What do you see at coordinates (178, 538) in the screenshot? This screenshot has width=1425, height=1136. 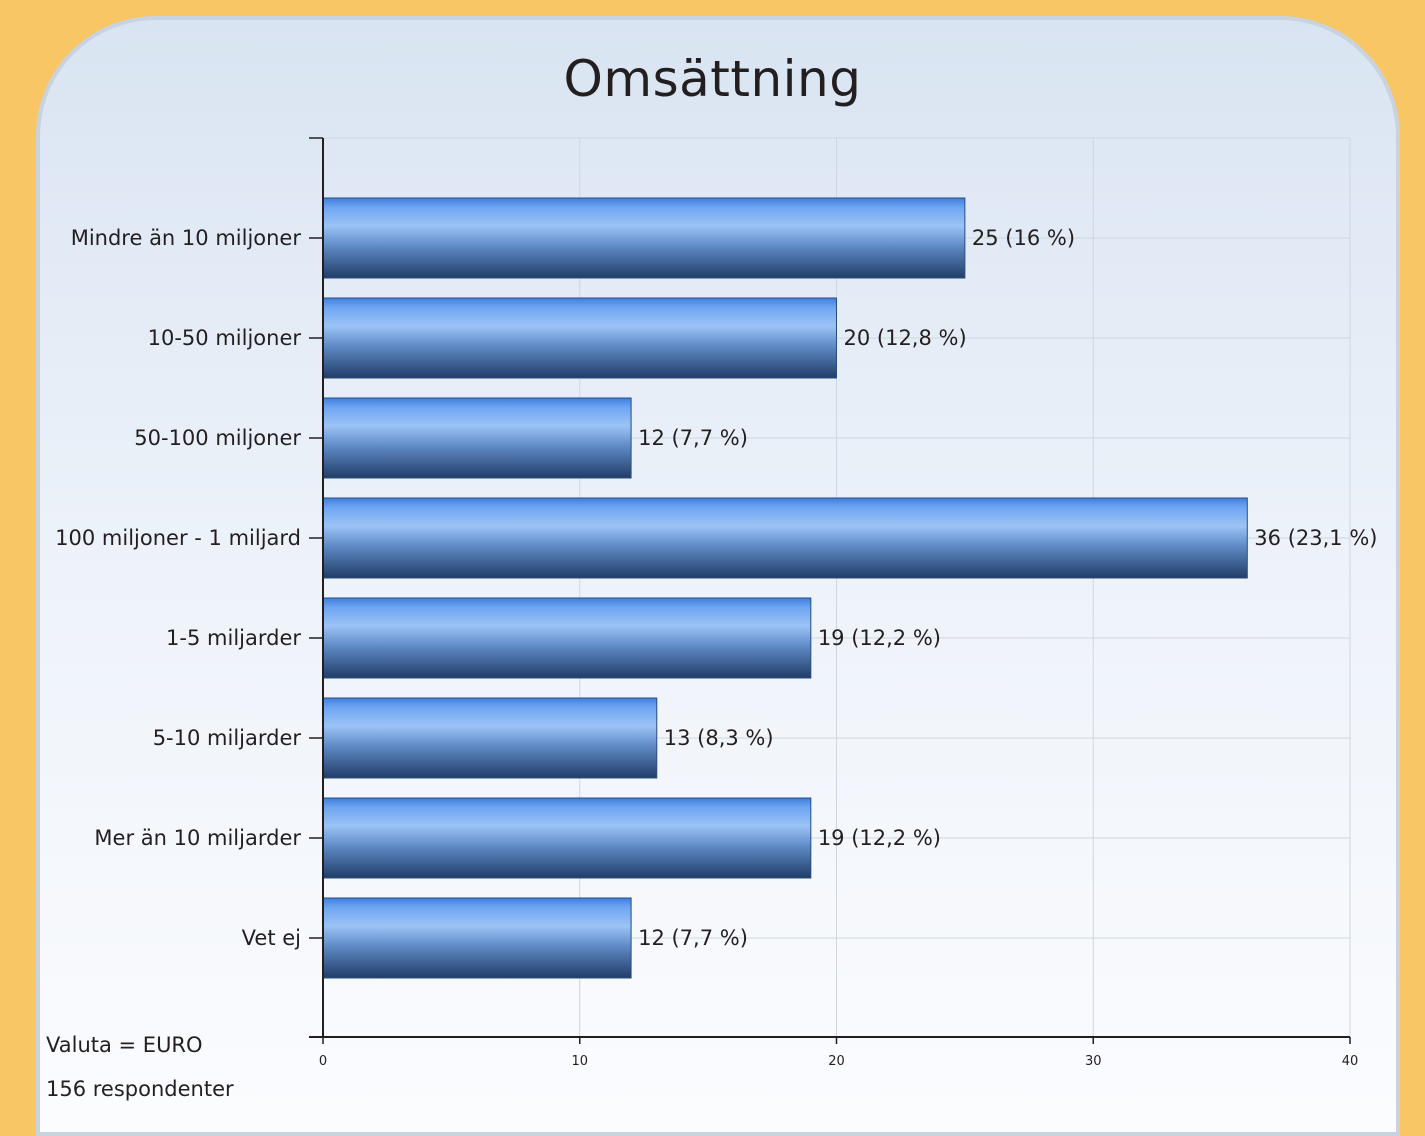 I see `category-label: 100 miljoner - 1 miljard` at bounding box center [178, 538].